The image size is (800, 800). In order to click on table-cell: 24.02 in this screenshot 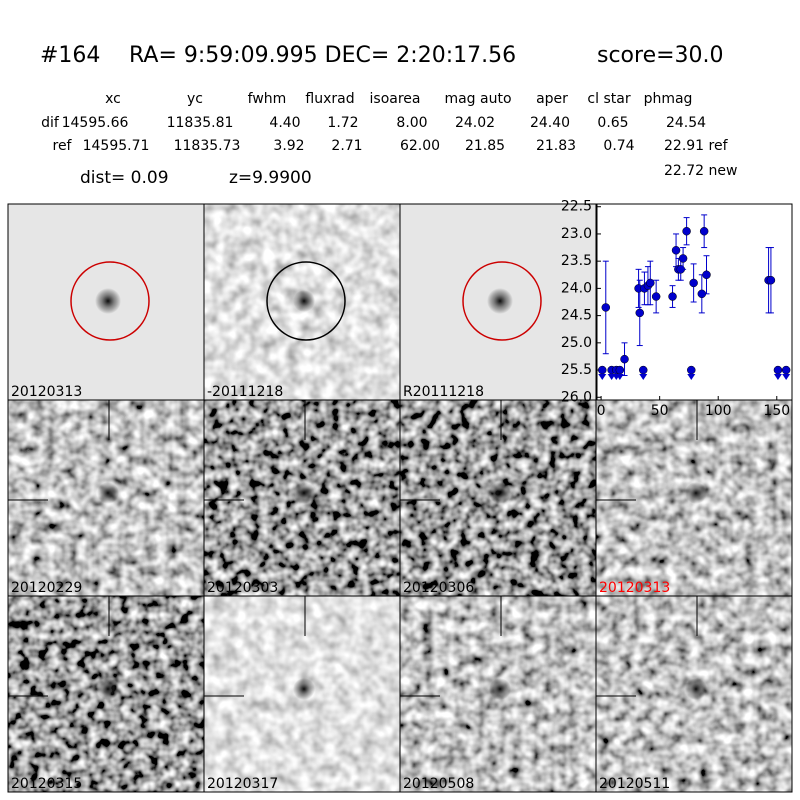, I will do `click(475, 123)`.